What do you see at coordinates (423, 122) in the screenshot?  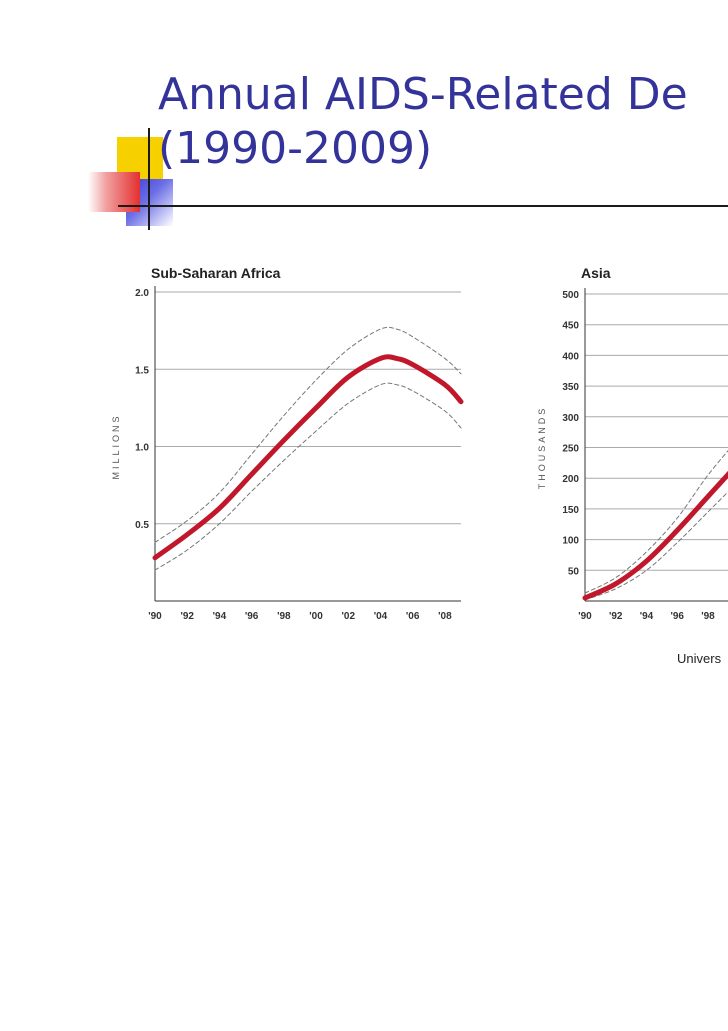 I see `slide-title: Annual AIDS-Related De (1990-2009)` at bounding box center [423, 122].